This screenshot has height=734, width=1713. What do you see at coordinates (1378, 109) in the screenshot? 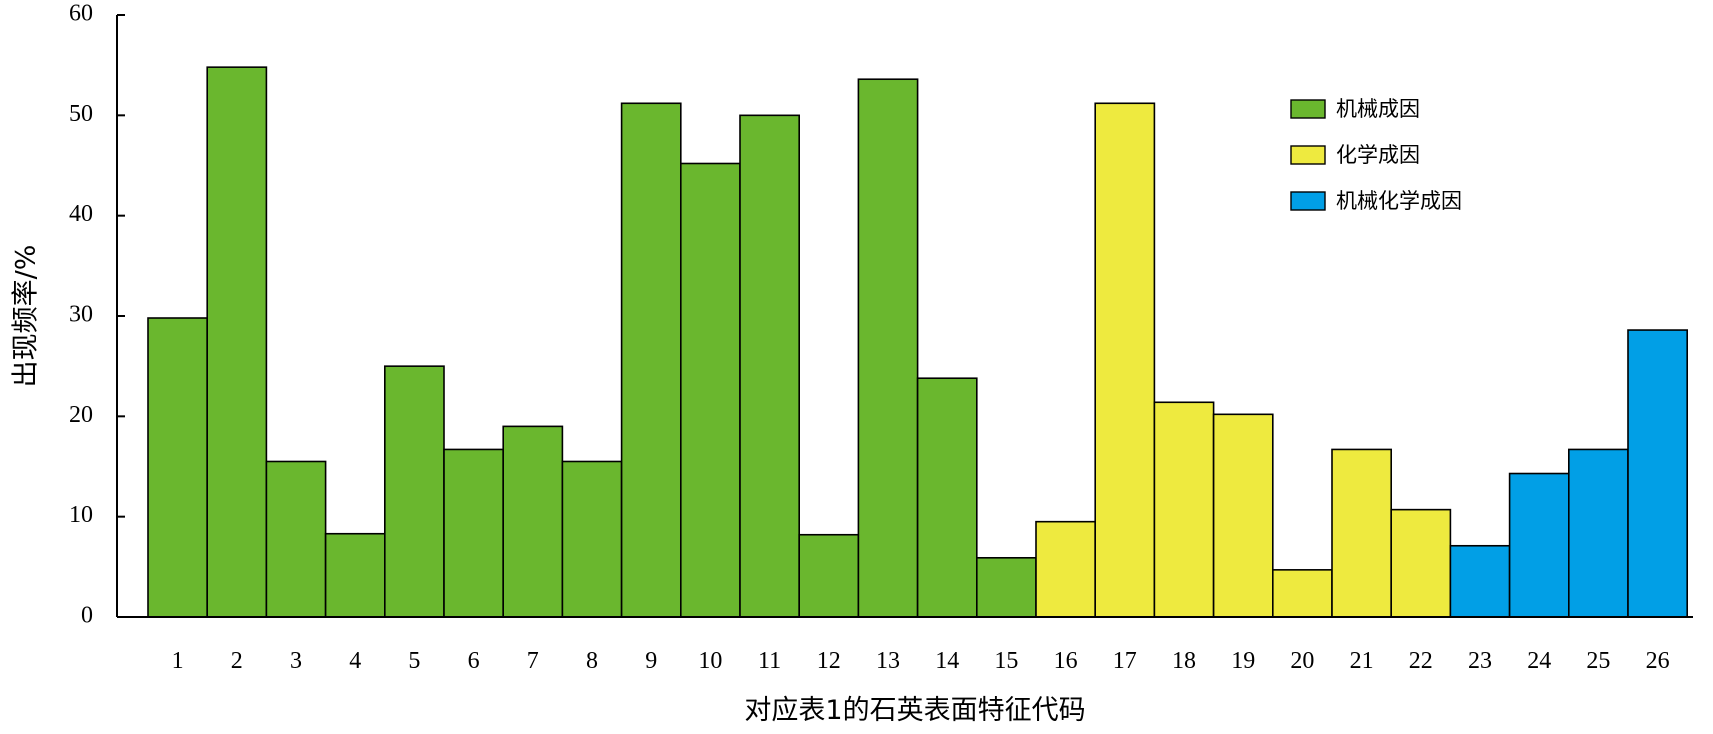
I see `legend-label: 机械成因` at bounding box center [1378, 109].